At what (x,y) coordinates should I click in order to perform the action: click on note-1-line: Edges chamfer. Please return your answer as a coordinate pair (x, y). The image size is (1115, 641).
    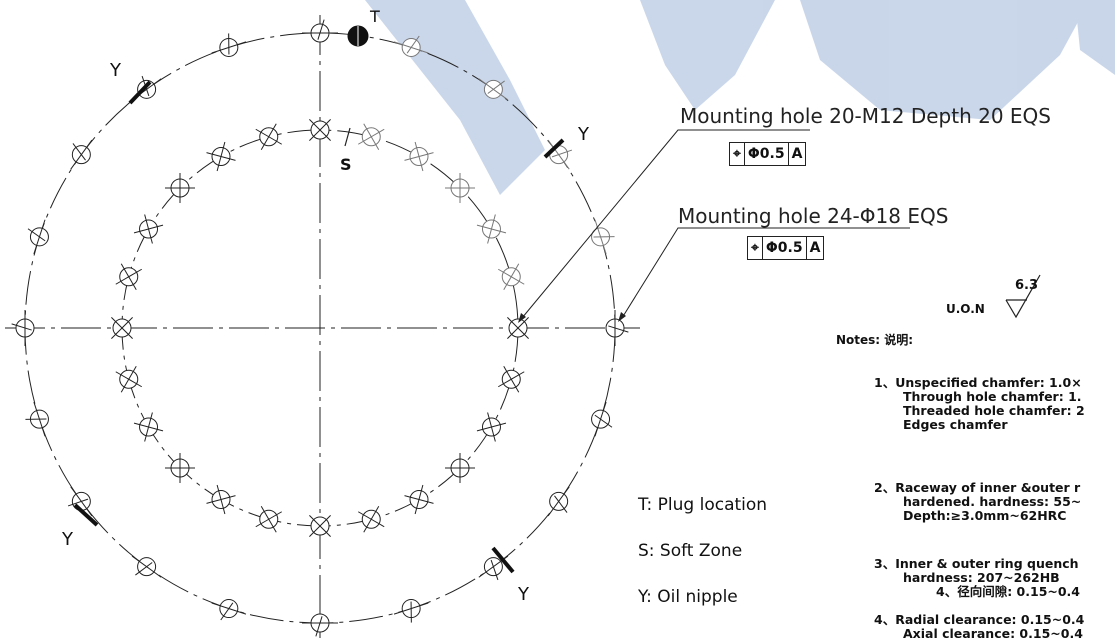
    Looking at the image, I should click on (979, 425).